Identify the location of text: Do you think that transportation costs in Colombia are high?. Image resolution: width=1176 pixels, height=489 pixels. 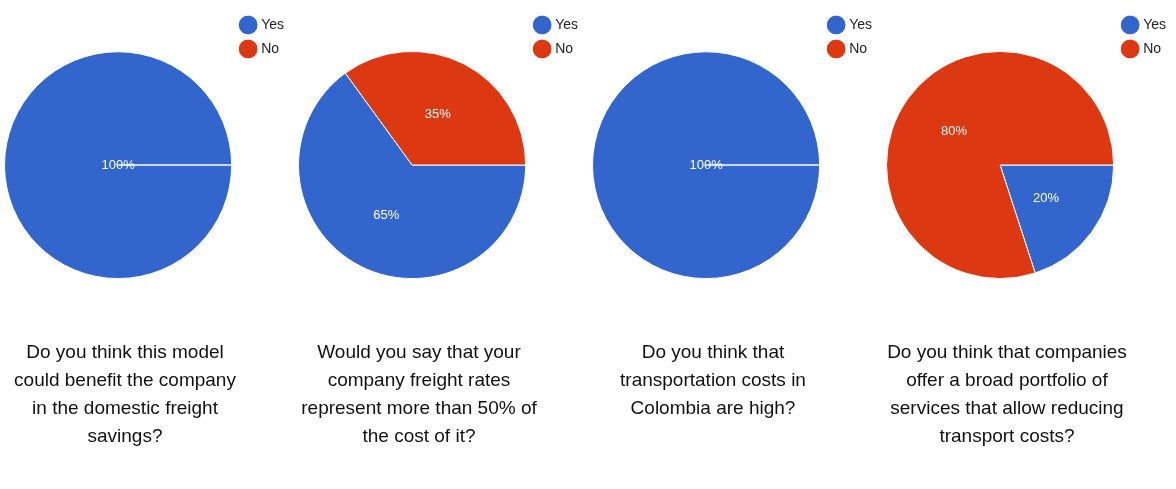
(713, 380).